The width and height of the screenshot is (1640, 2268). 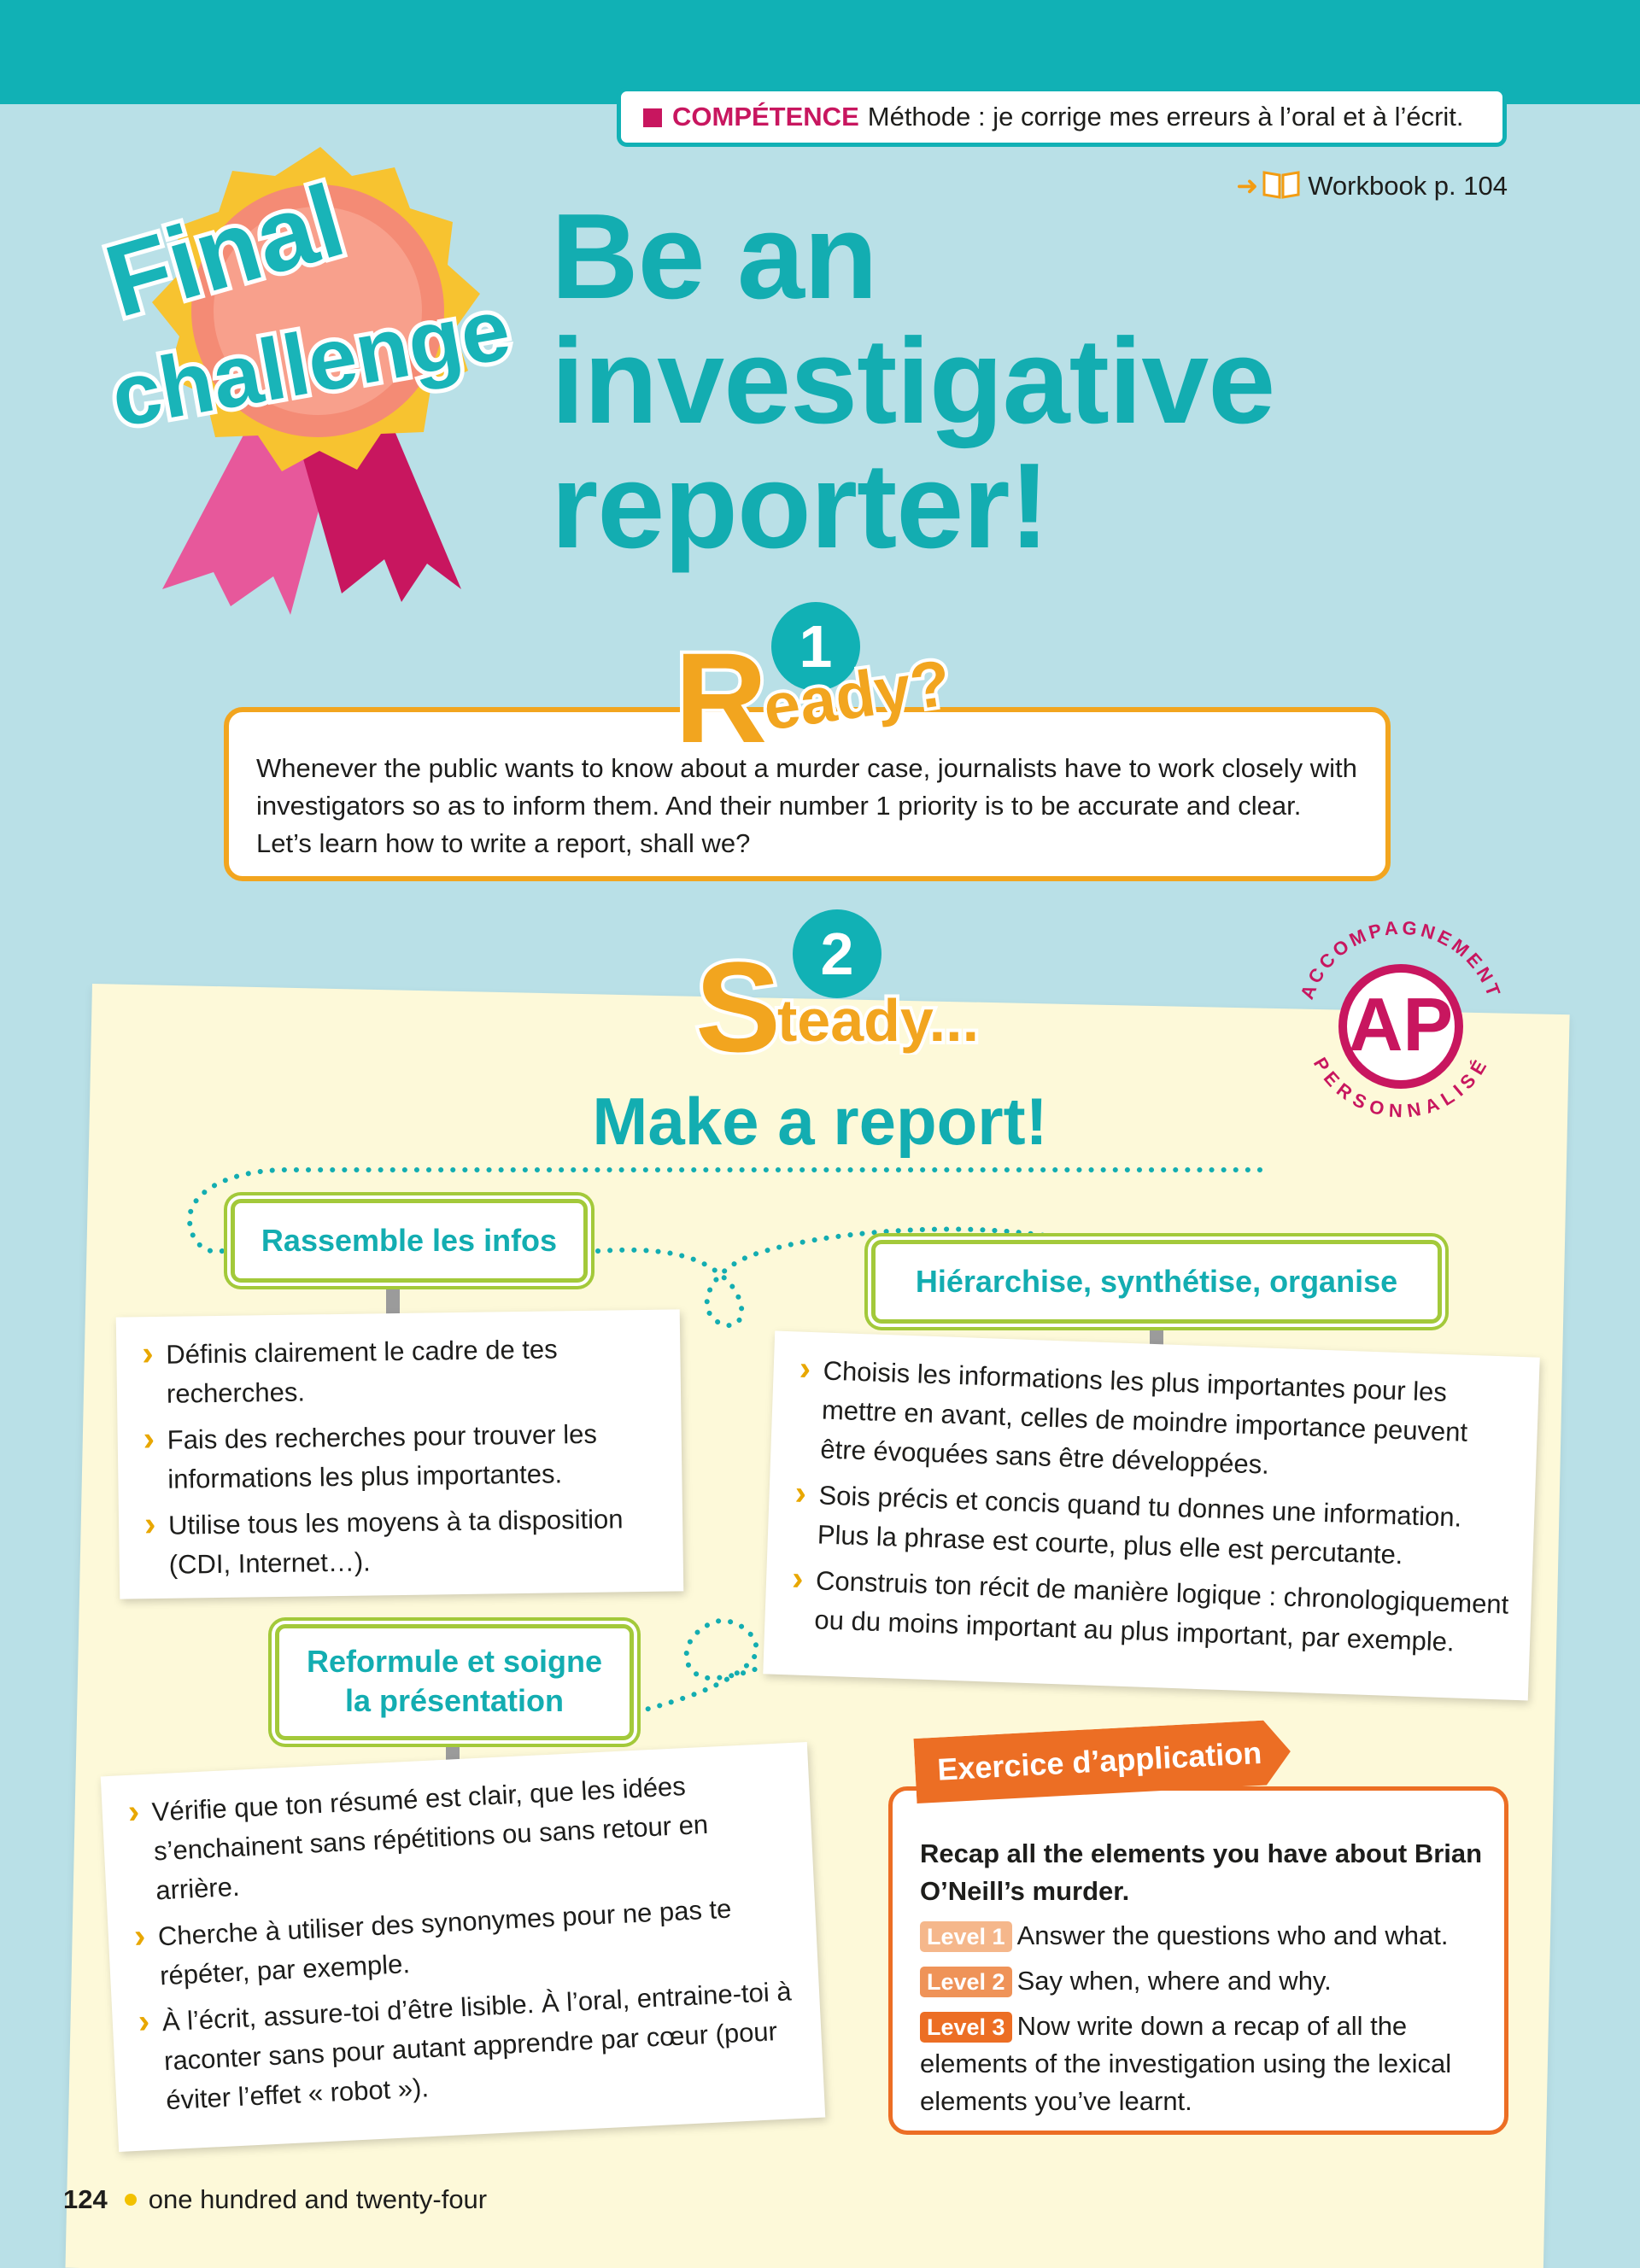 What do you see at coordinates (765, 117) in the screenshot?
I see `competence-label: COMPÉTENCE` at bounding box center [765, 117].